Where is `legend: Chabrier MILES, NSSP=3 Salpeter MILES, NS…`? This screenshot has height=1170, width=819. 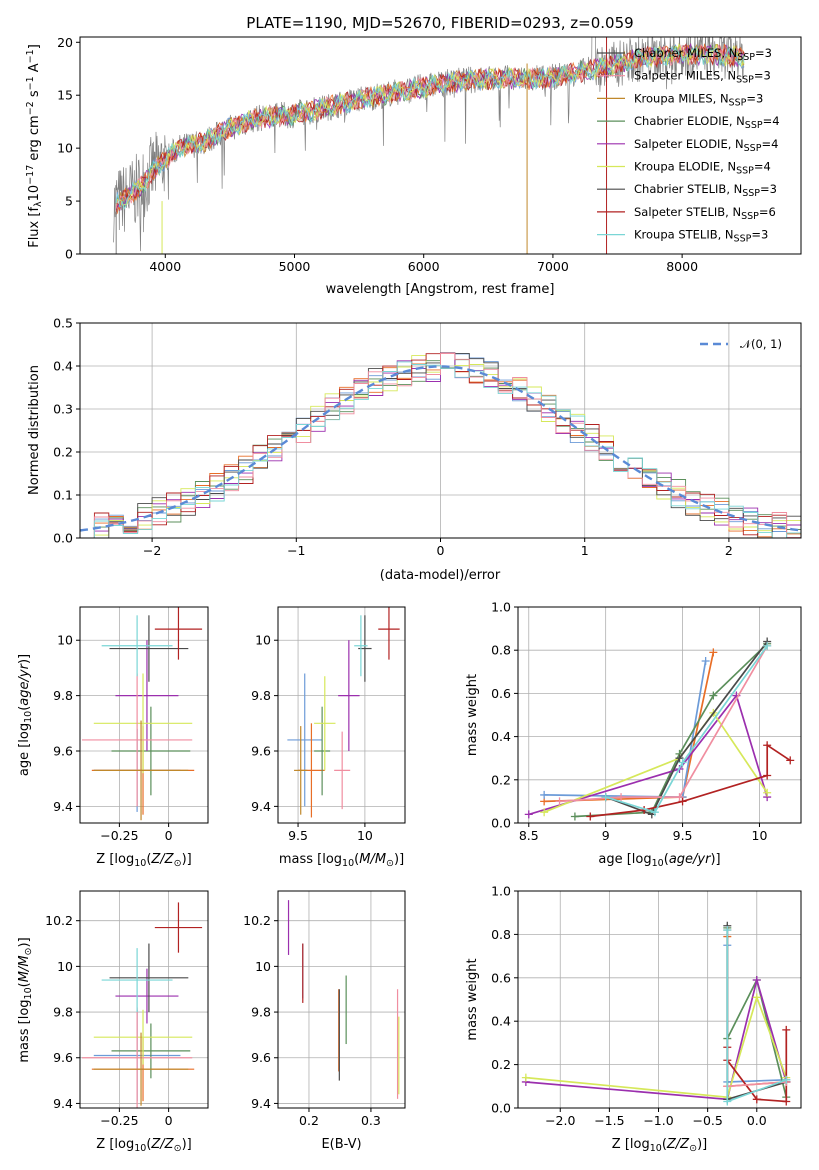 legend: Chabrier MILES, NSSP=3 Salpeter MILES, NS… is located at coordinates (688, 145).